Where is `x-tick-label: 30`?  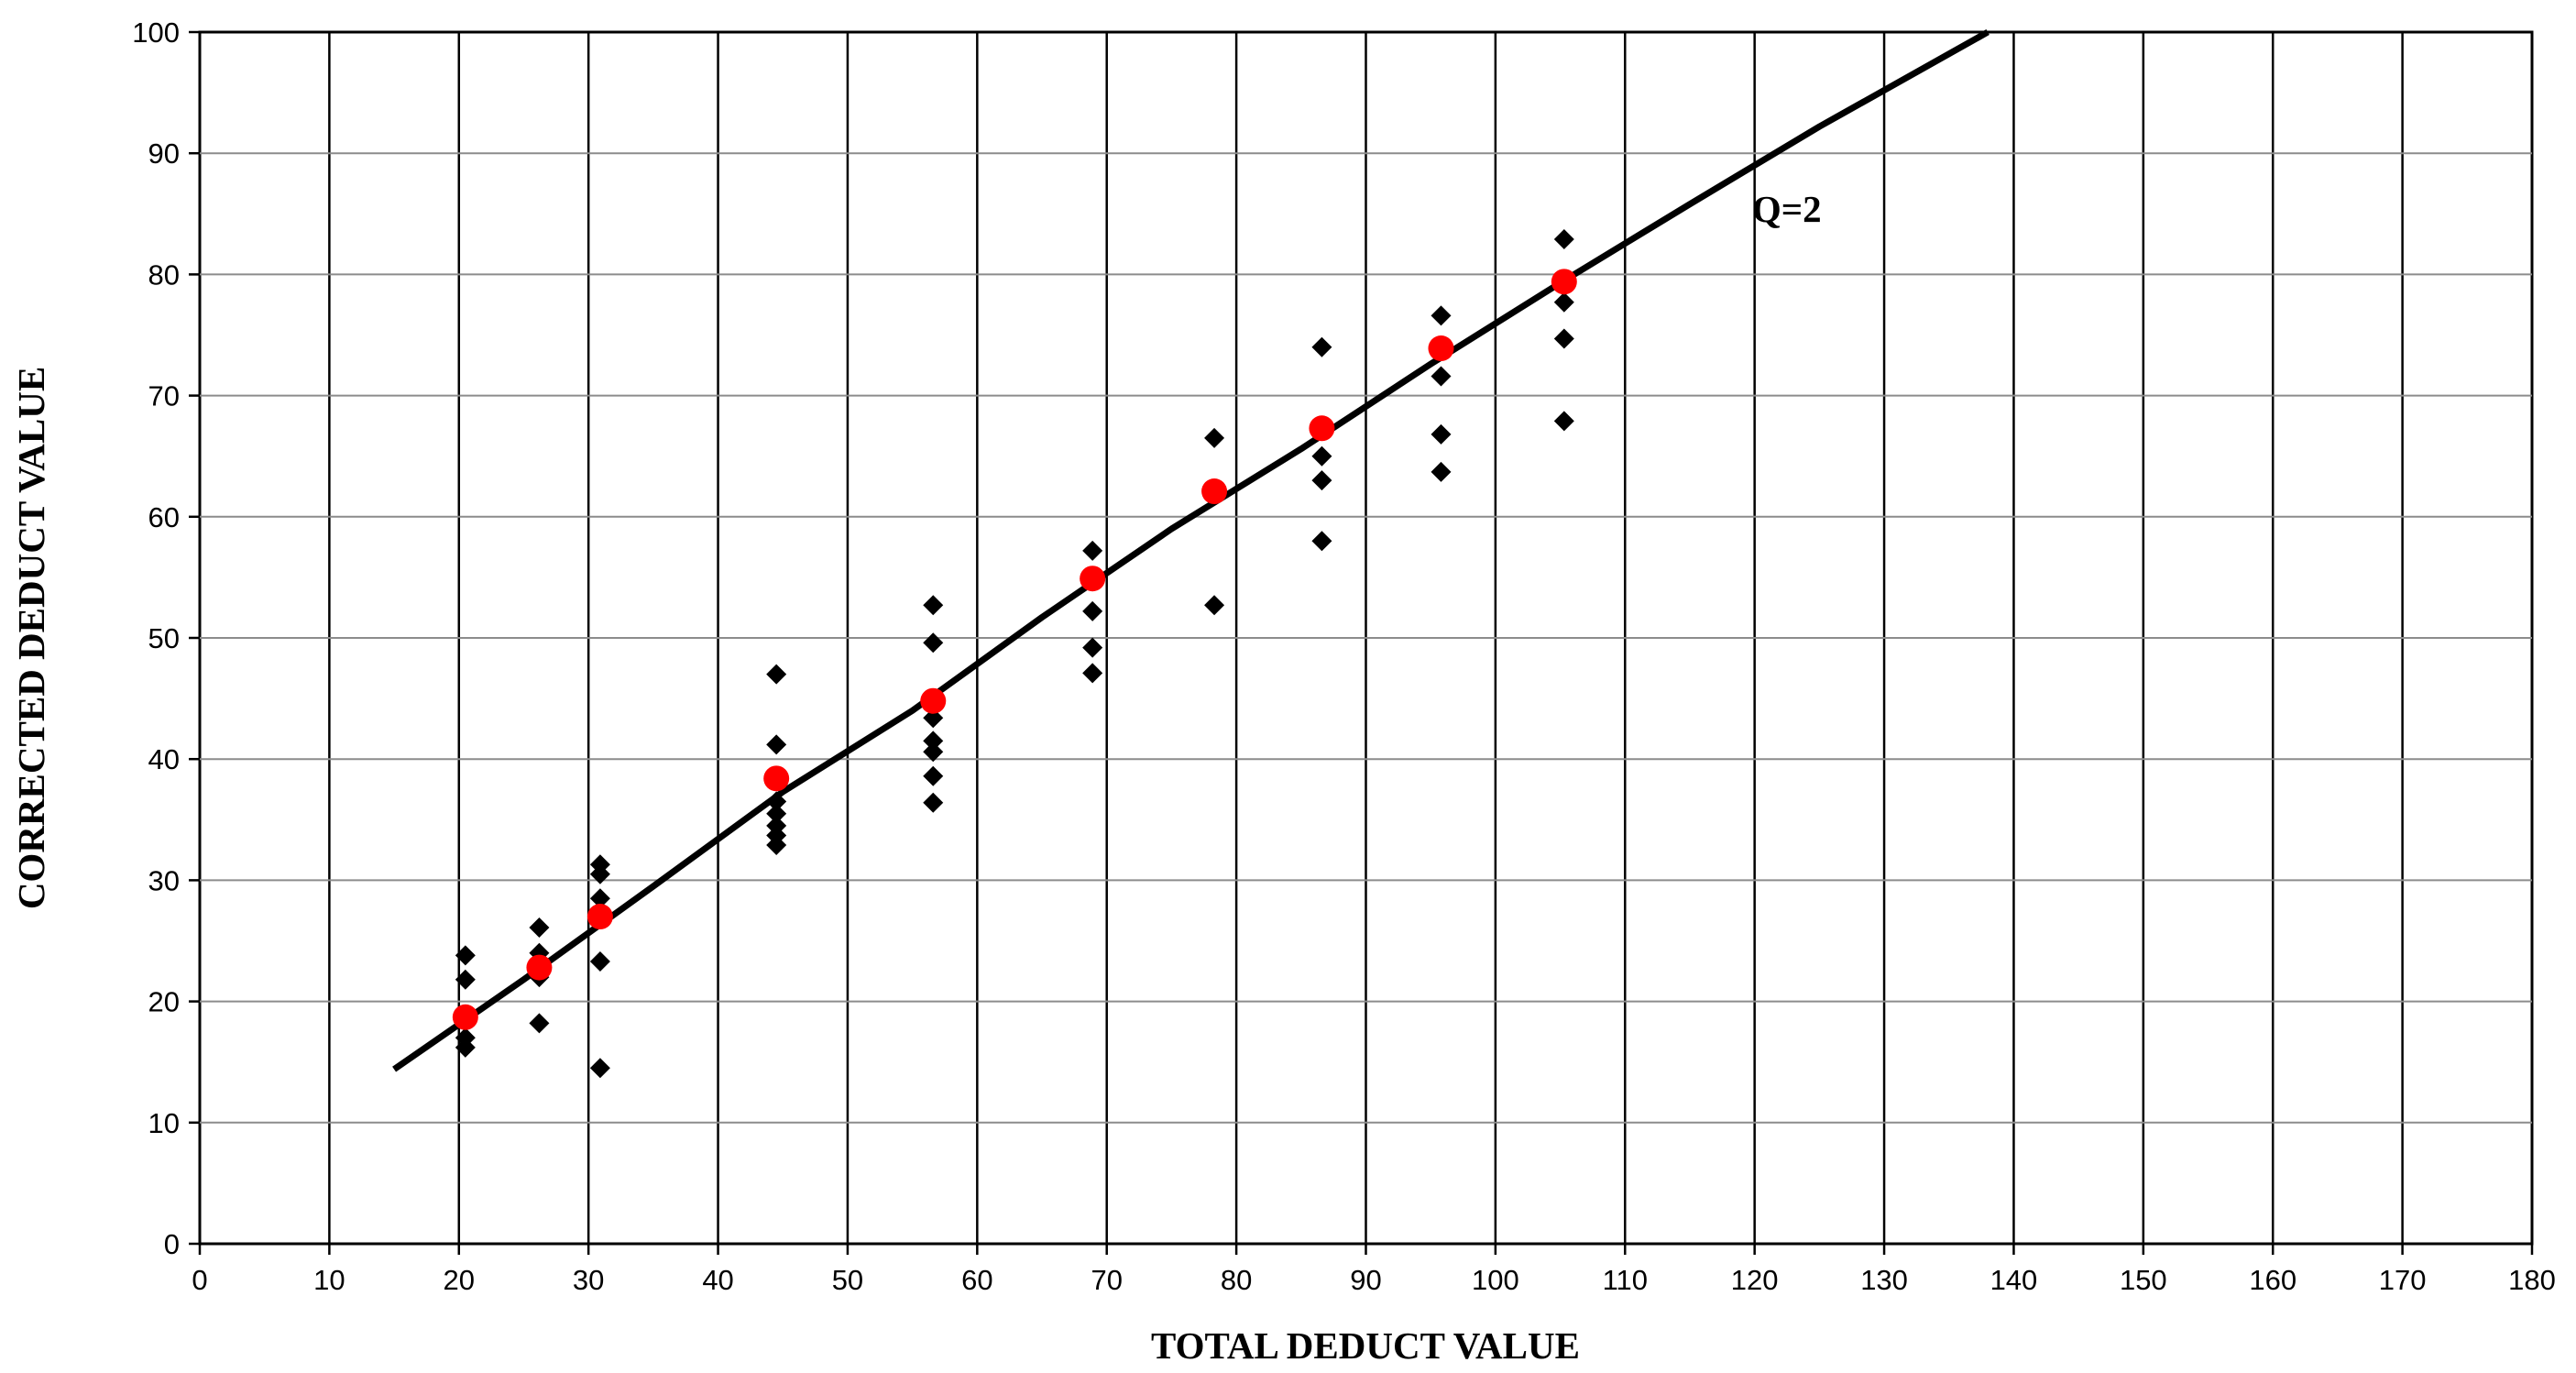
x-tick-label: 30 is located at coordinates (588, 1280).